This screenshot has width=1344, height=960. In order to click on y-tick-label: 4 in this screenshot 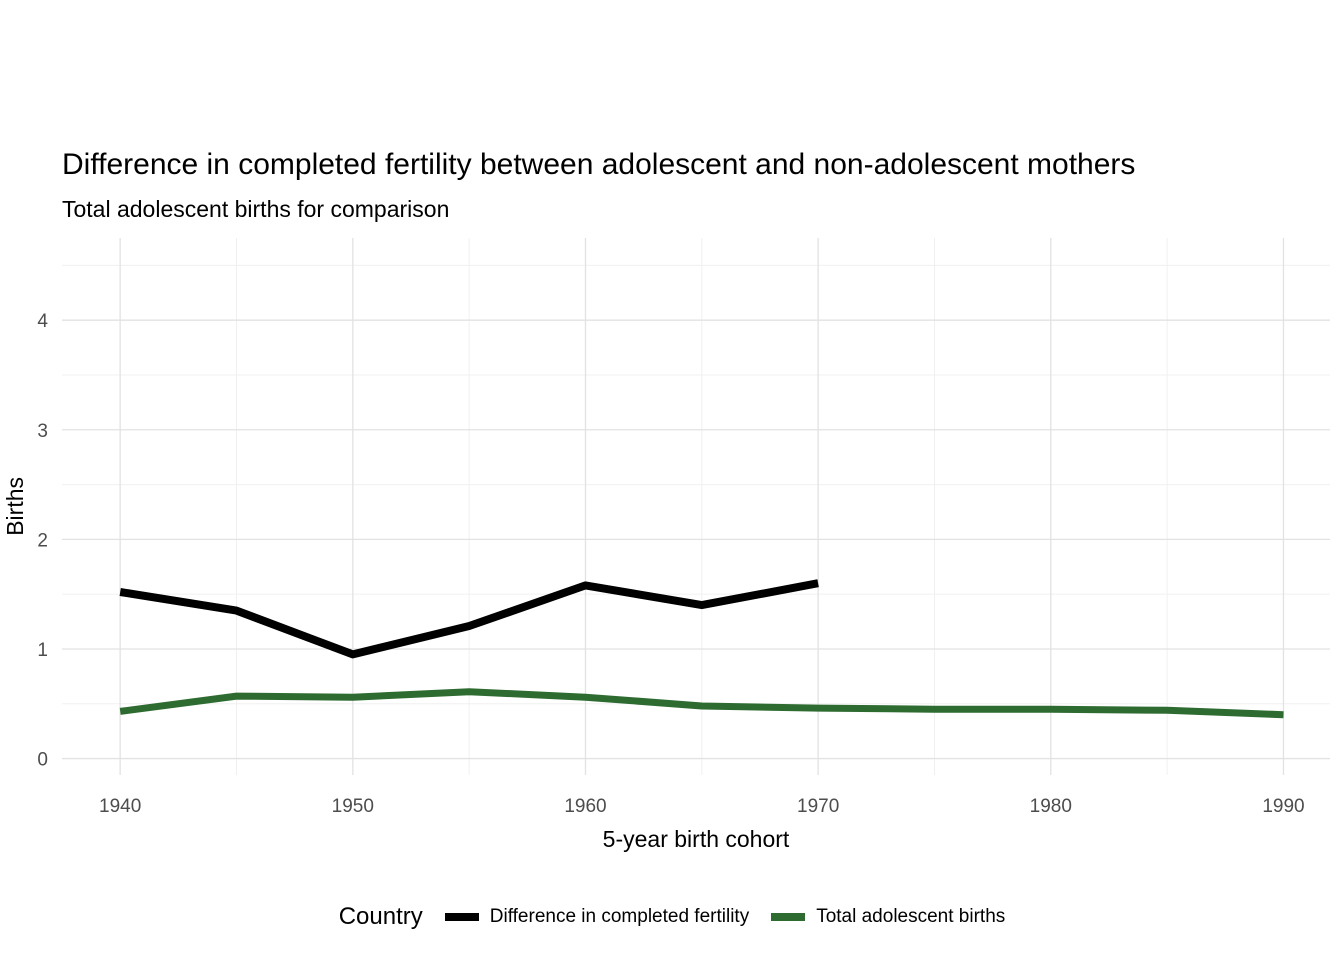, I will do `click(42, 321)`.